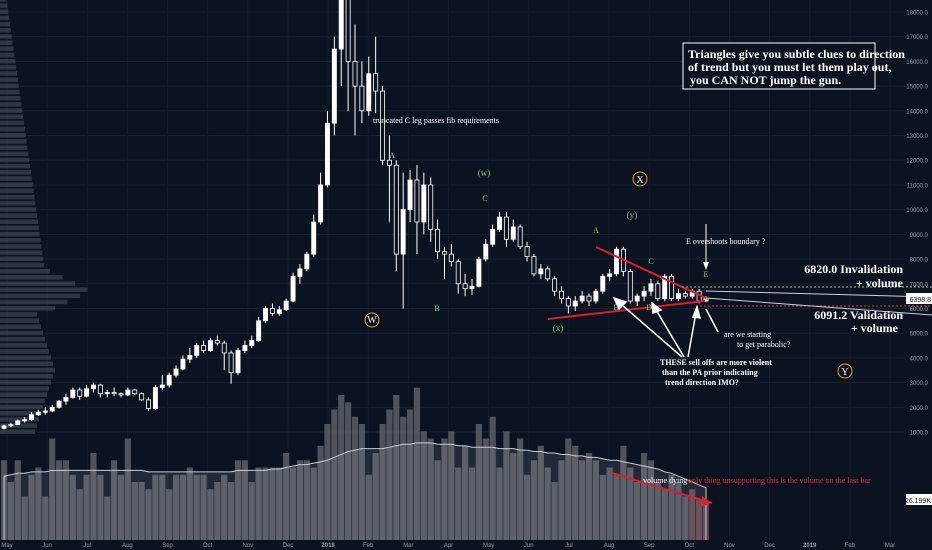  I want to click on triangle-note-line-2: of trend but you must let them play out,, so click(789, 67).